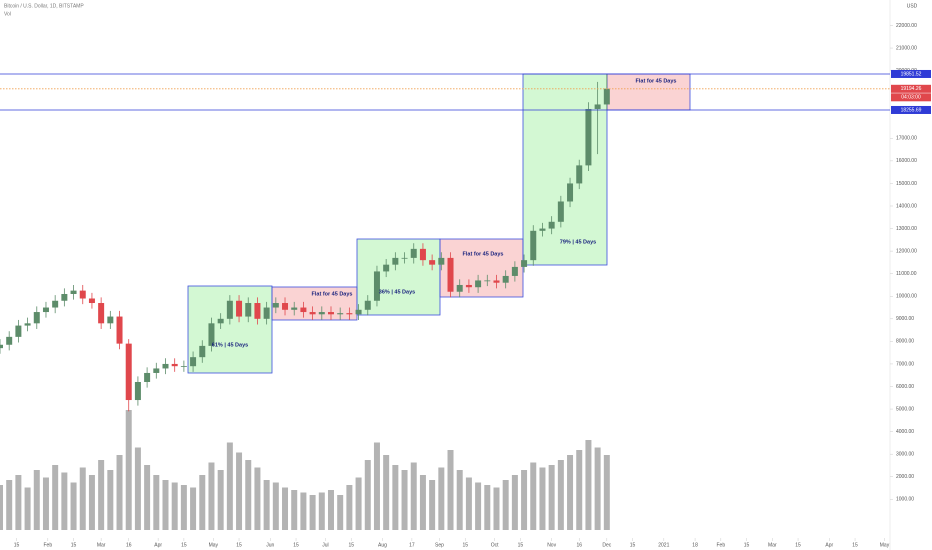  Describe the element at coordinates (905, 342) in the screenshot. I see `y-tick-label: 8000.00` at that location.